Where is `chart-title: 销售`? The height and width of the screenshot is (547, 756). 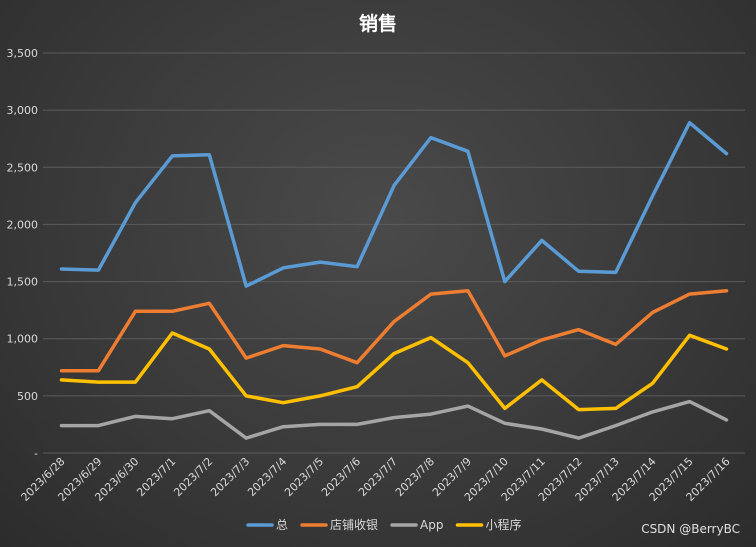 chart-title: 销售 is located at coordinates (378, 23).